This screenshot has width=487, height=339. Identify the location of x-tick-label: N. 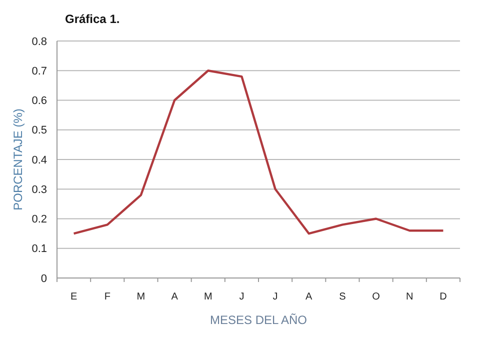
(410, 297).